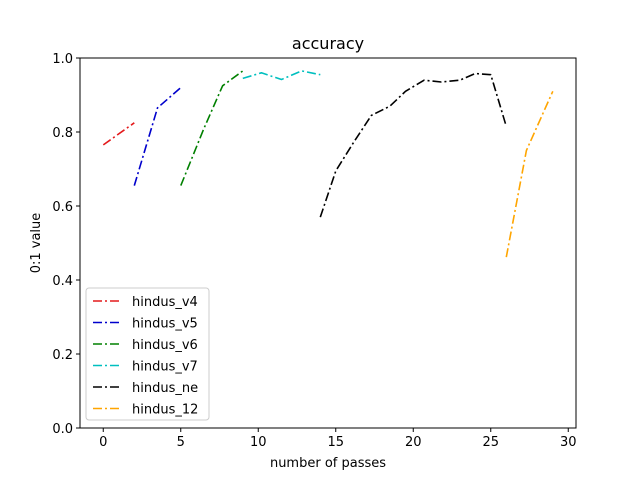 The height and width of the screenshot is (480, 640). What do you see at coordinates (62, 59) in the screenshot?
I see `y-tick-label: 1.0` at bounding box center [62, 59].